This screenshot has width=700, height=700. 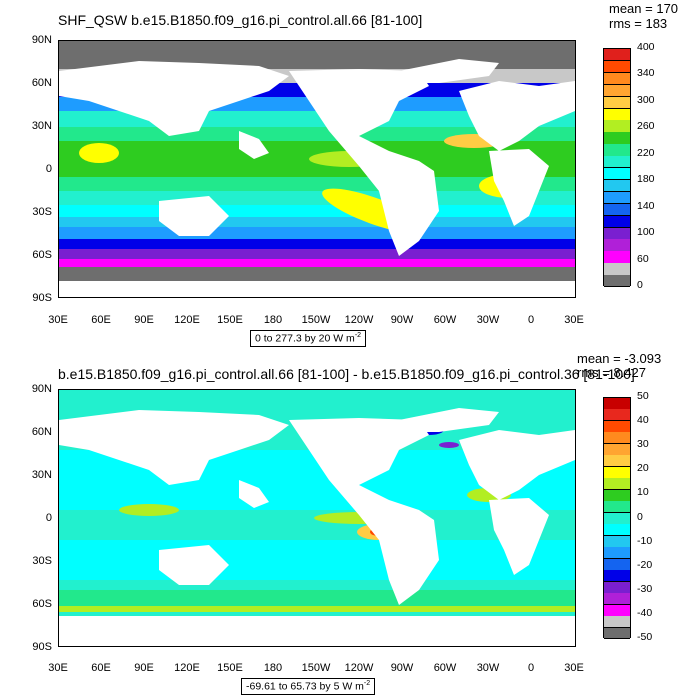 What do you see at coordinates (48, 169) in the screenshot?
I see `p1-lat-0: 0` at bounding box center [48, 169].